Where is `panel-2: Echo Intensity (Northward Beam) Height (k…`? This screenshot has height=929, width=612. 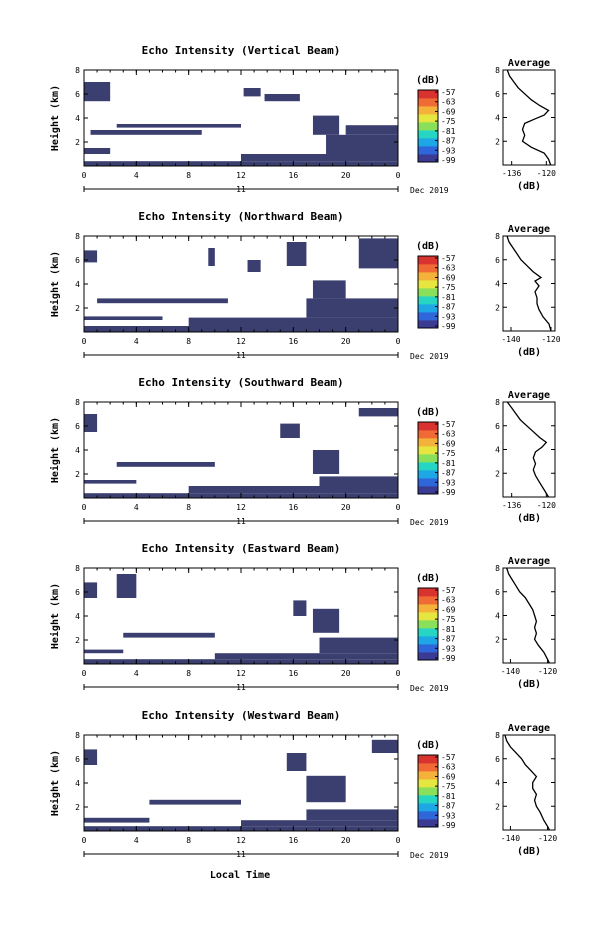 panel-2: Echo Intensity (Northward Beam) Height (k… is located at coordinates (305, 285).